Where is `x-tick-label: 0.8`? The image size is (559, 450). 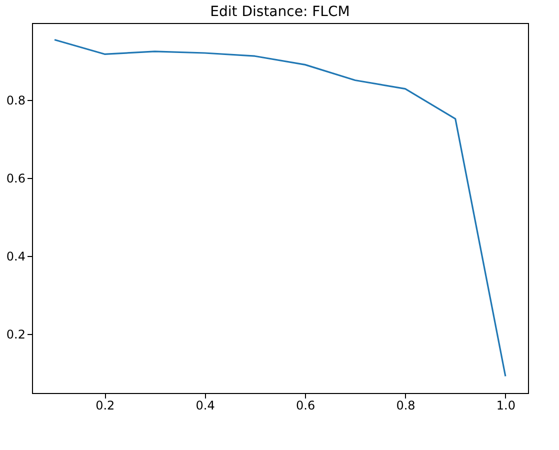 x-tick-label: 0.8 is located at coordinates (406, 405).